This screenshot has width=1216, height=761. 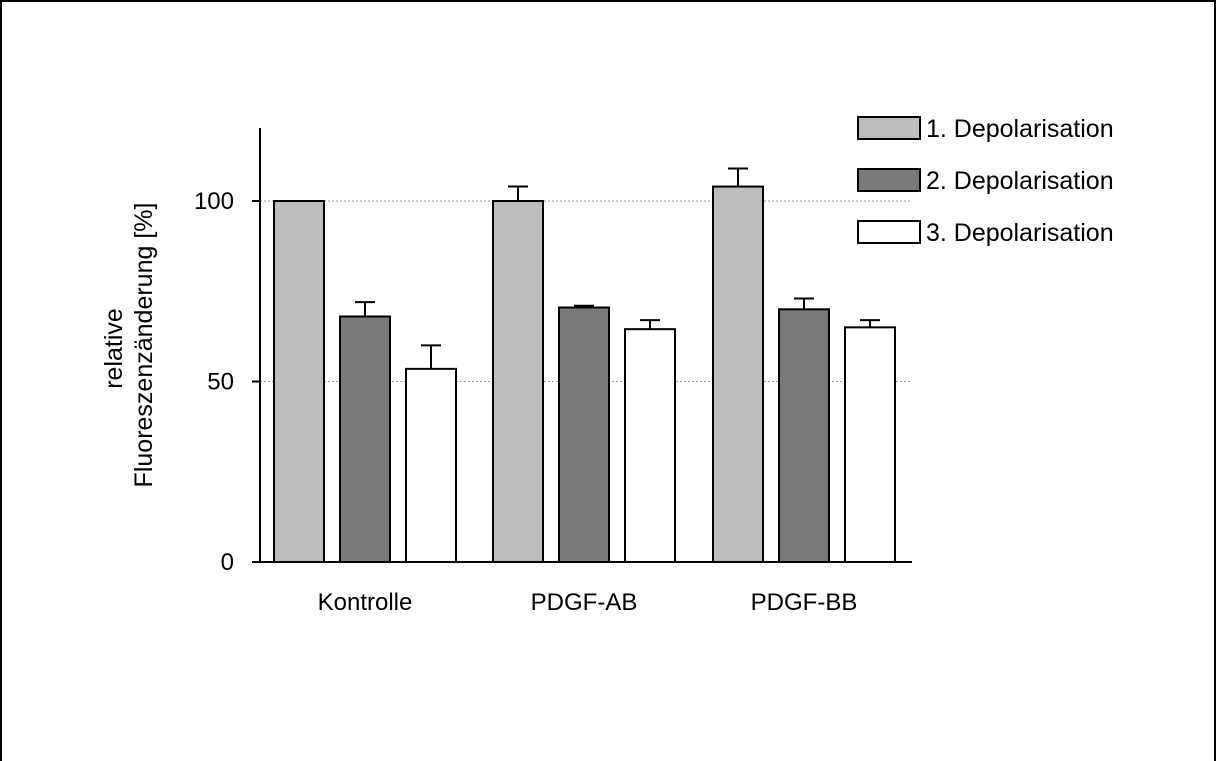 I want to click on y-tick-label: 100, so click(x=214, y=201).